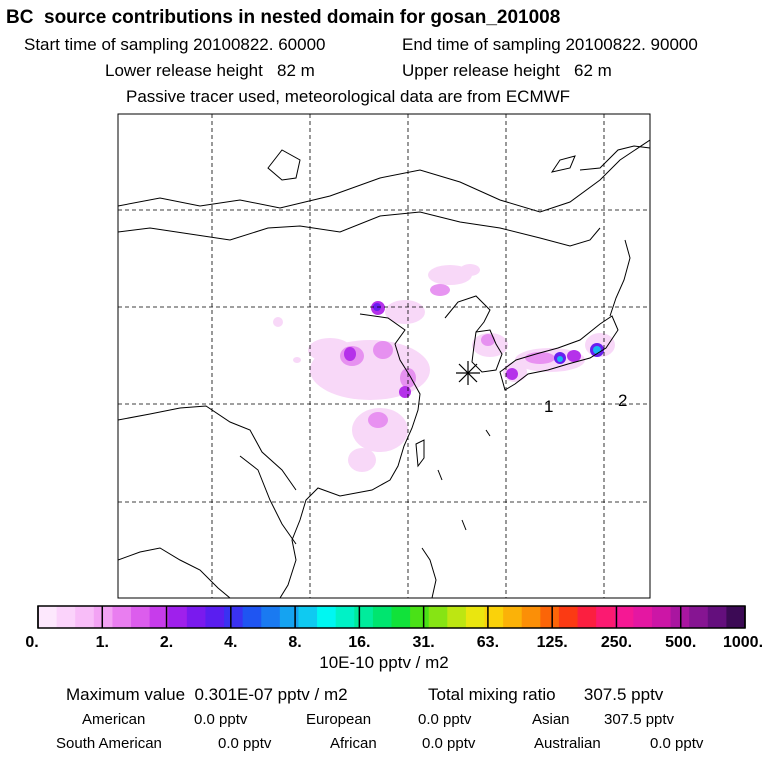  Describe the element at coordinates (210, 70) in the screenshot. I see `lower-release-height: Lower release height 82 m` at that location.